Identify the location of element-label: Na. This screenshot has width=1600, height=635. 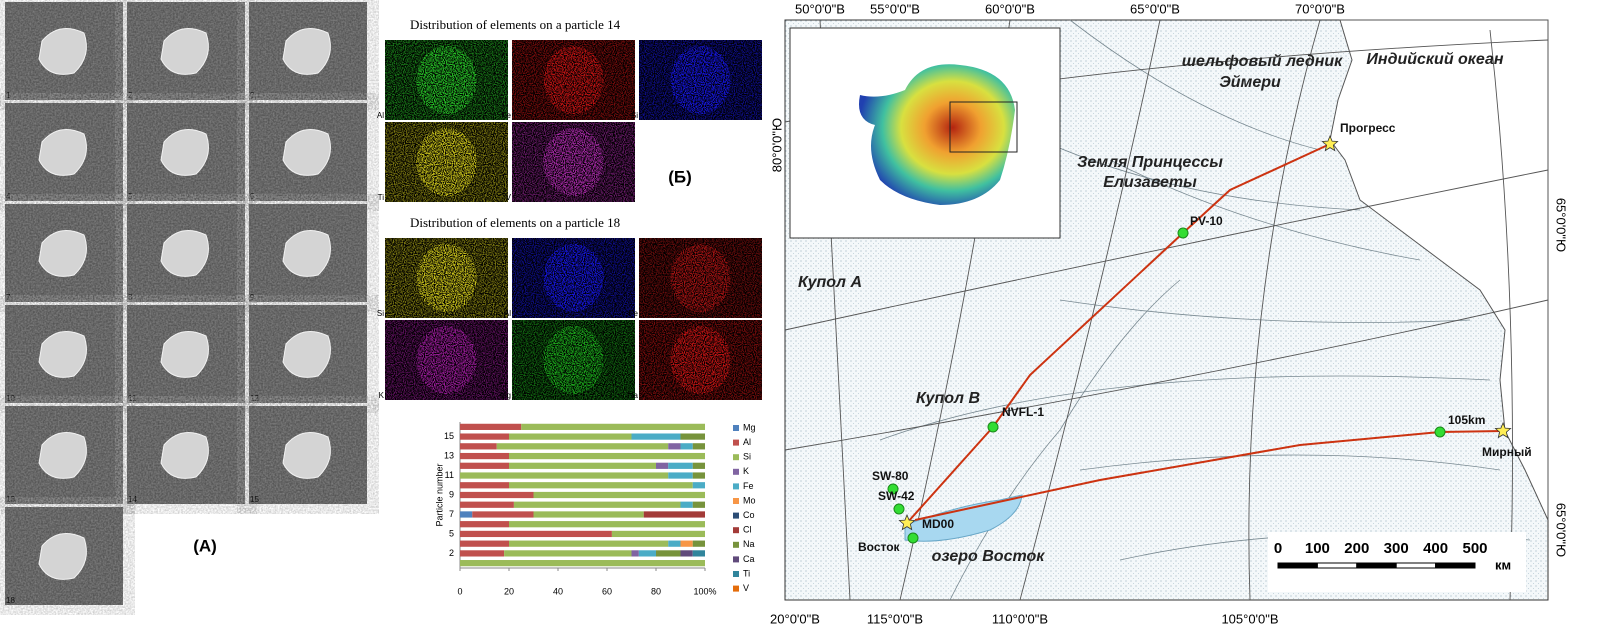
(633, 395).